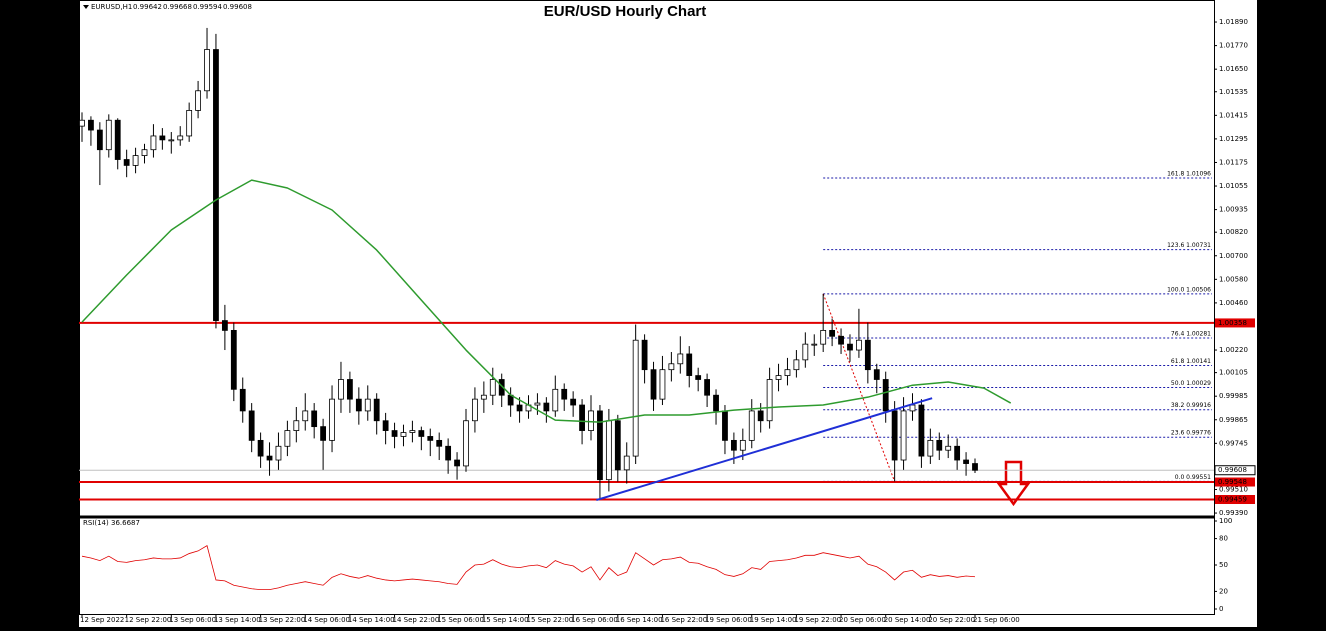 This screenshot has height=631, width=1326. Describe the element at coordinates (1232, 500) in the screenshot. I see `price-tag-label: 0.99459` at that location.